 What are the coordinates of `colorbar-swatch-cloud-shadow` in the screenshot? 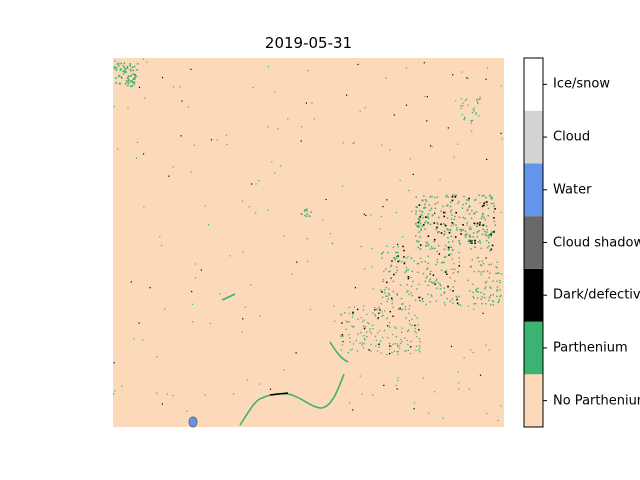 It's located at (533, 242).